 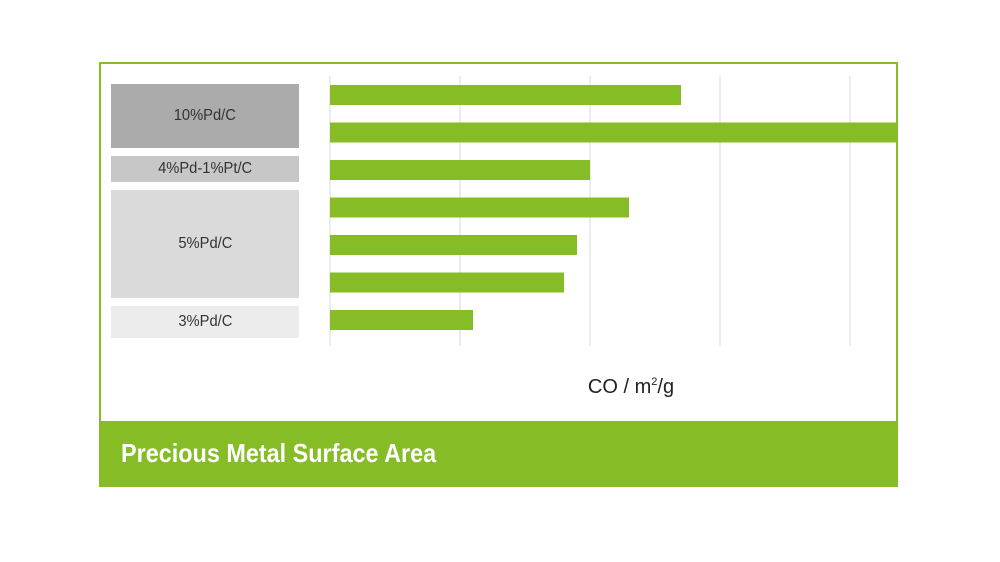 What do you see at coordinates (205, 322) in the screenshot?
I see `group-label-3pd: 3%Pd/C` at bounding box center [205, 322].